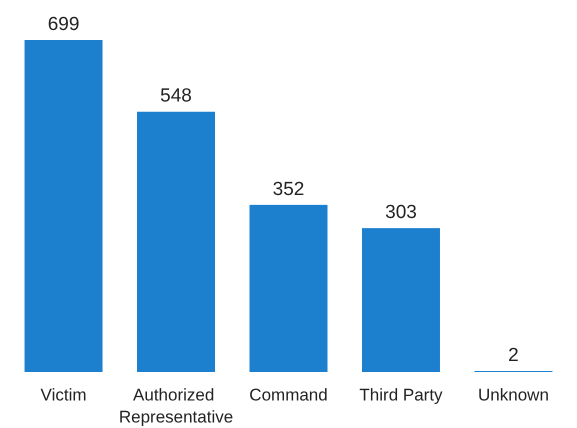 Image resolution: width=577 pixels, height=428 pixels. I want to click on data-label: 303, so click(401, 213).